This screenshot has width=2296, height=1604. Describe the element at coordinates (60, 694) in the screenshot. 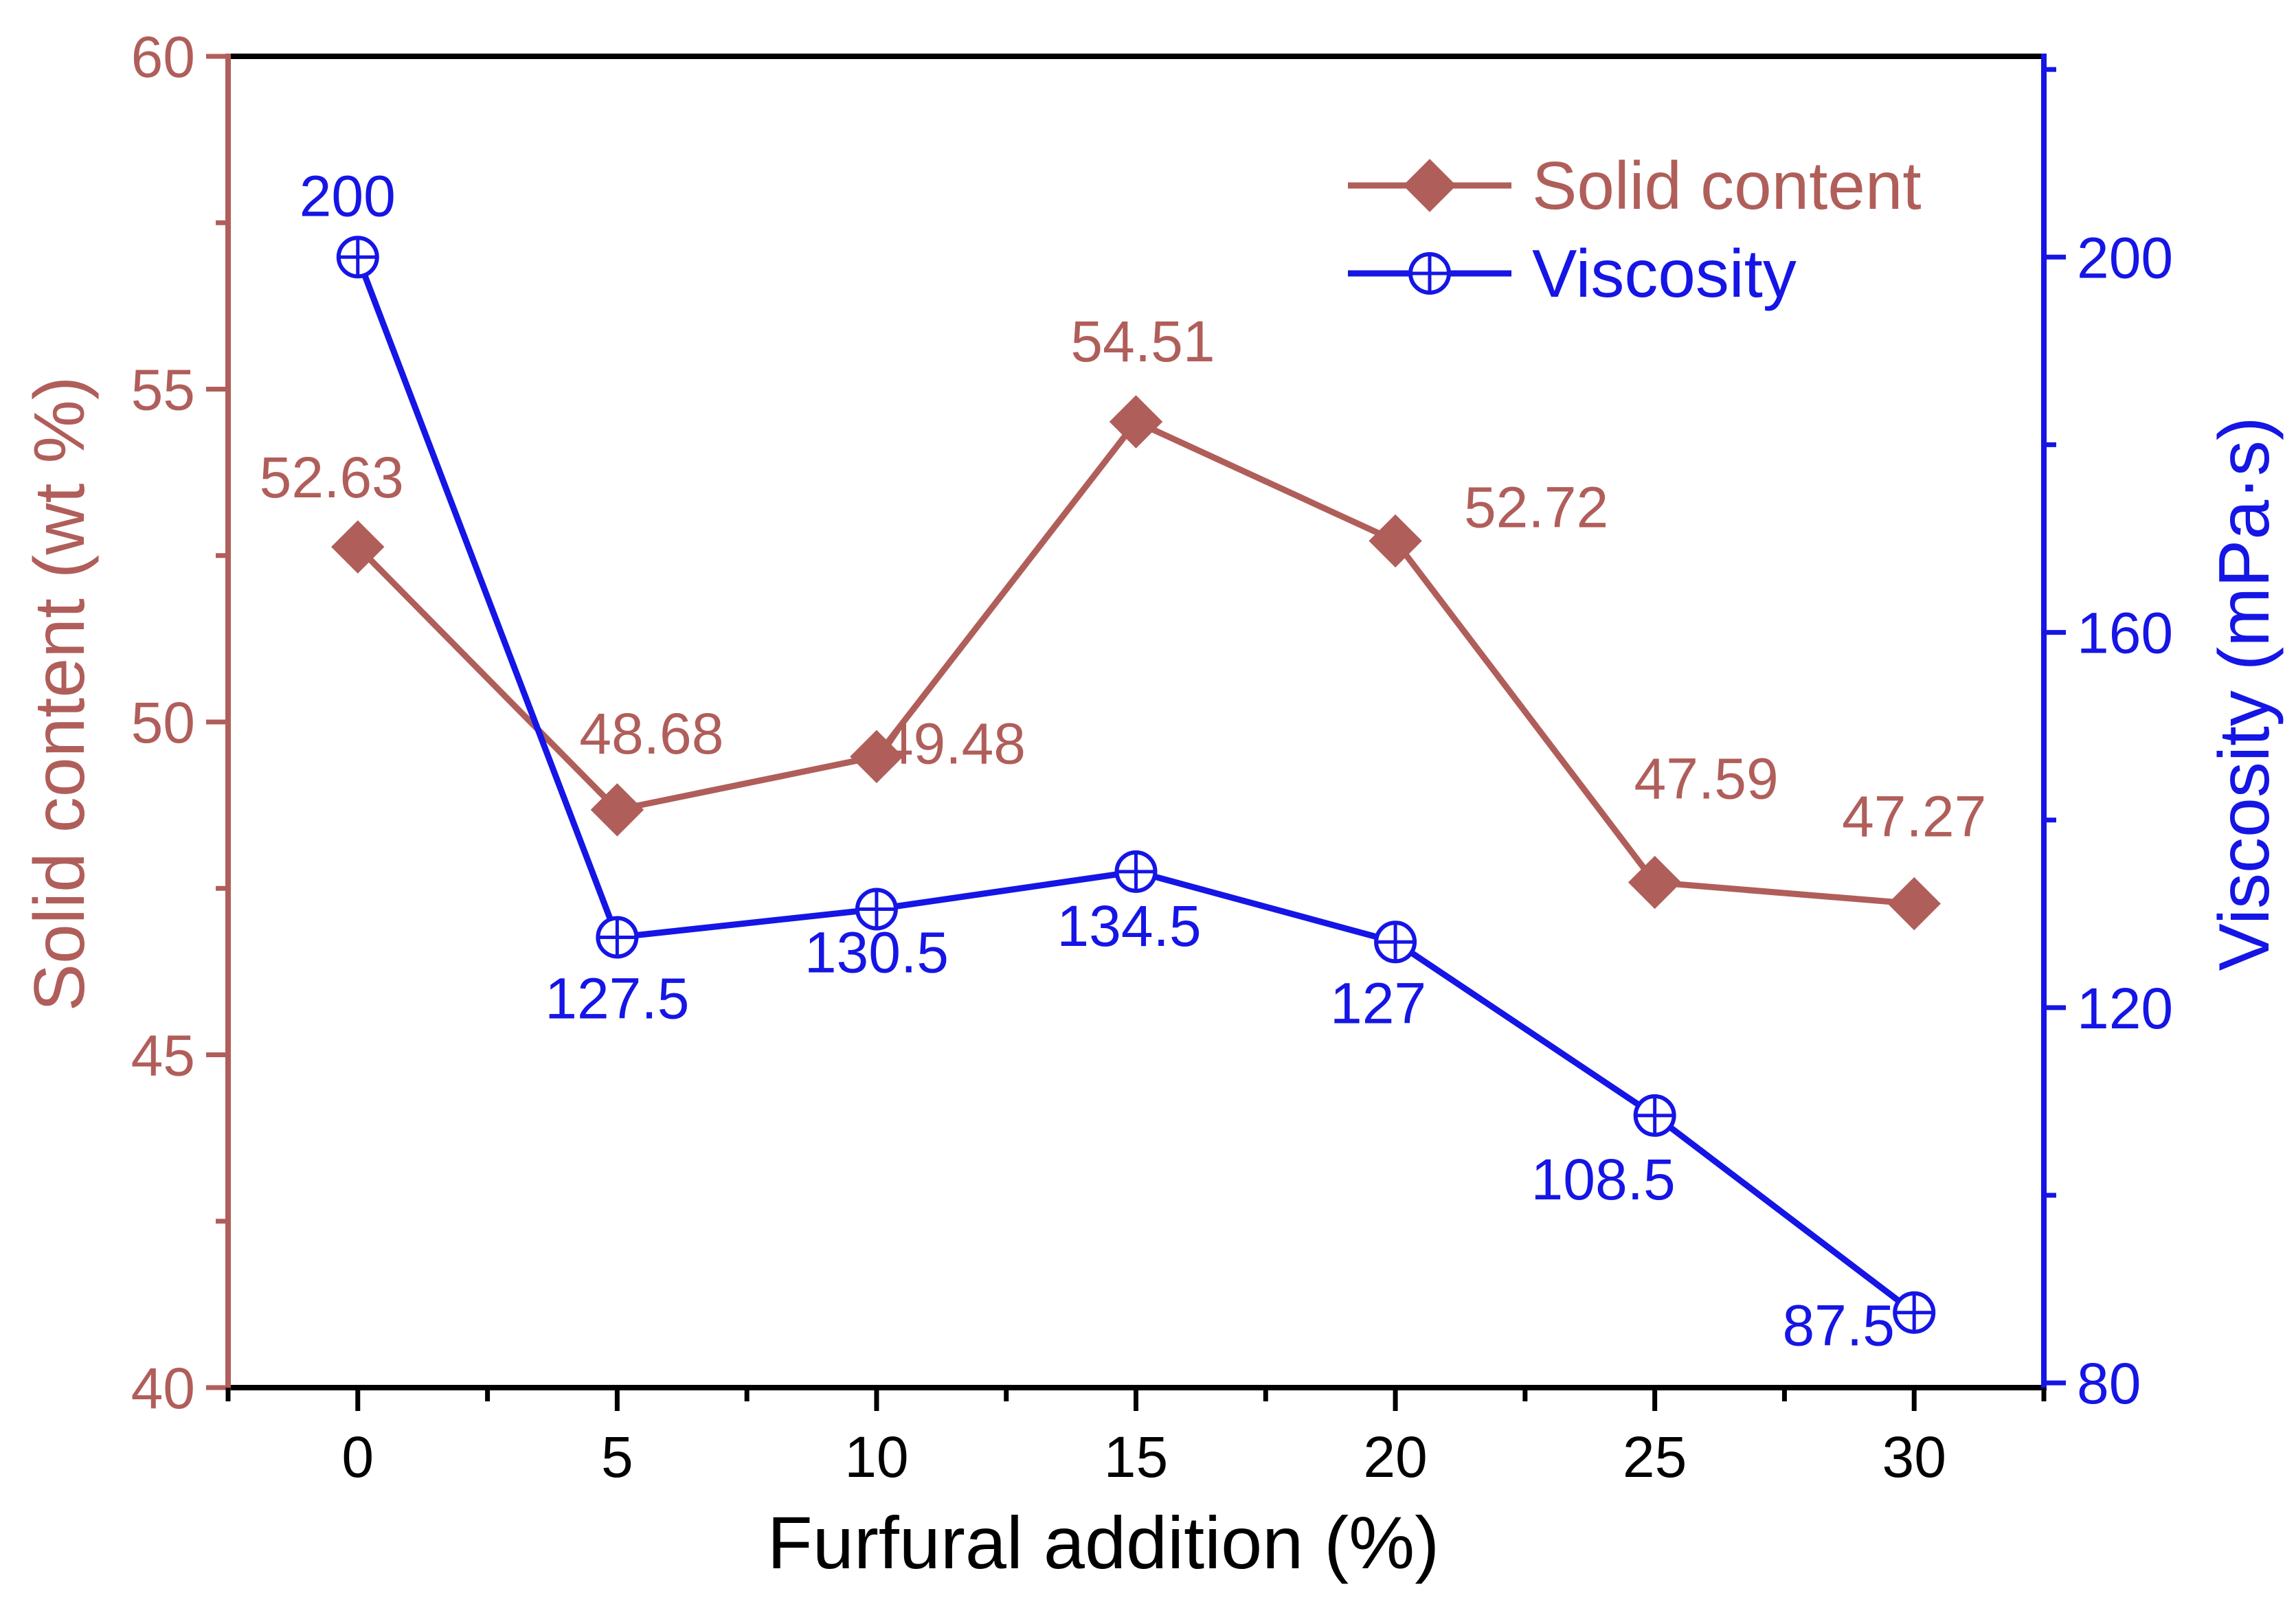

I see `left-y-axis-title: Solid content (wt %)` at that location.